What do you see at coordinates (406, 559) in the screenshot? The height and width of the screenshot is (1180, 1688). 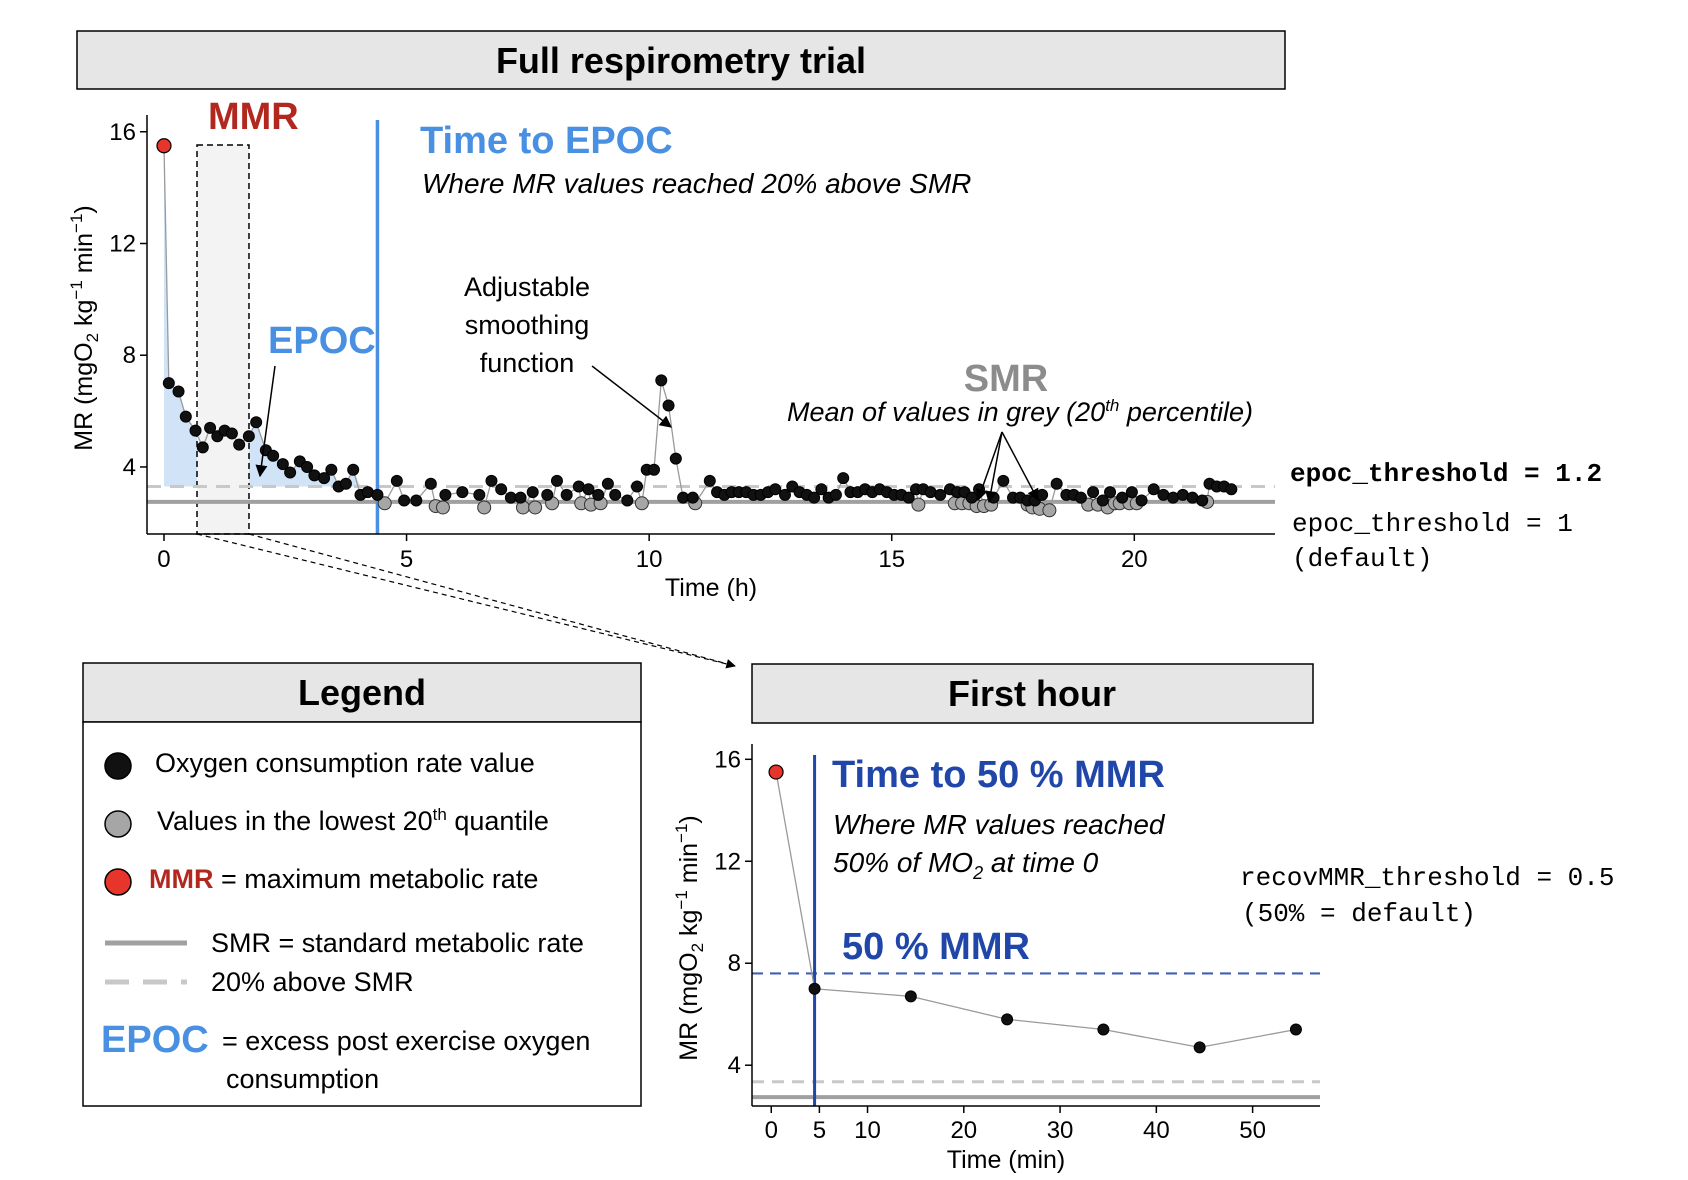 I see `x-tick-label: 5` at bounding box center [406, 559].